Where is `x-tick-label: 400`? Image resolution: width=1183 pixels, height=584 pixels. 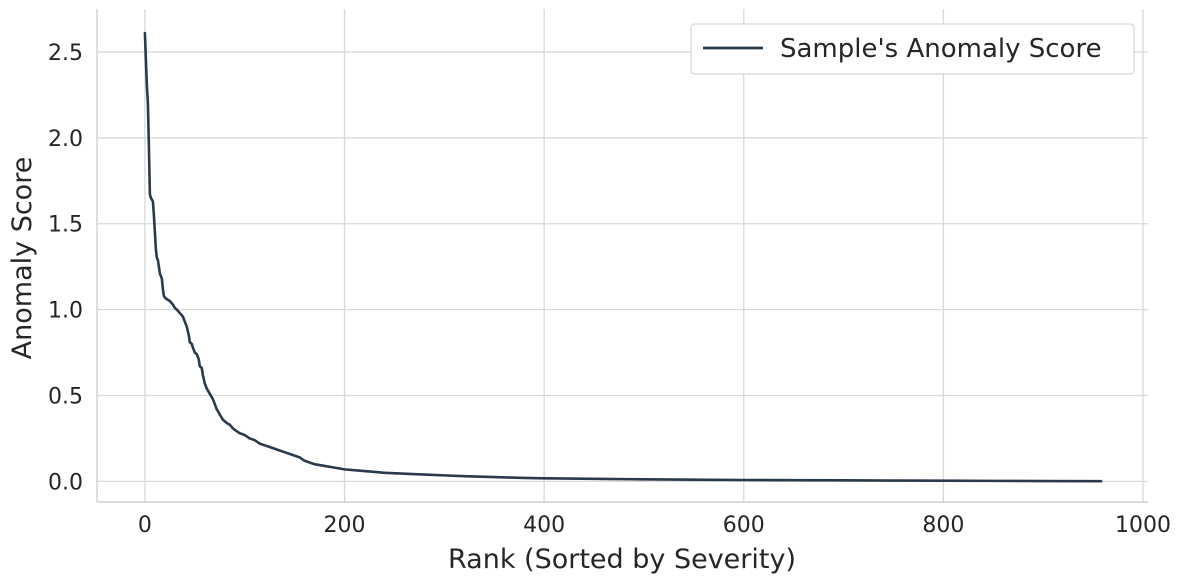 x-tick-label: 400 is located at coordinates (544, 525).